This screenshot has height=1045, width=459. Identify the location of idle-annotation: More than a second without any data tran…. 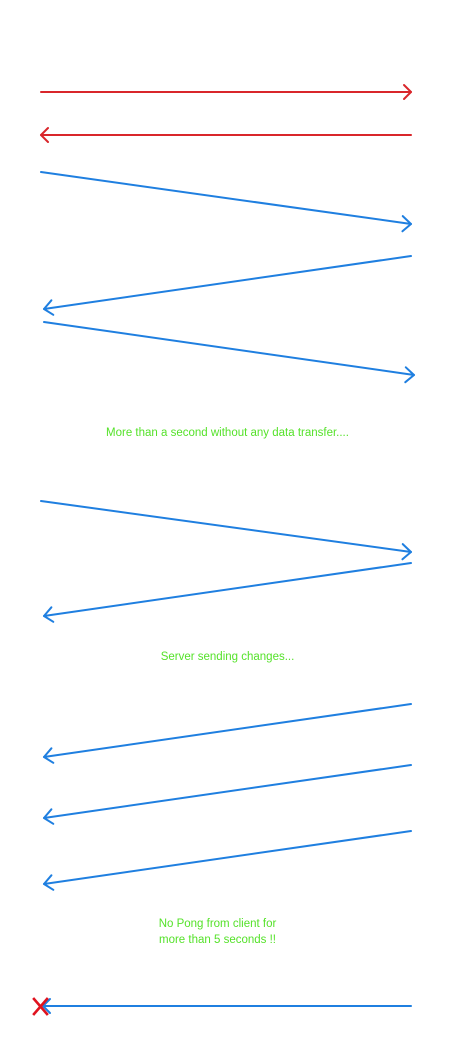
(227, 433).